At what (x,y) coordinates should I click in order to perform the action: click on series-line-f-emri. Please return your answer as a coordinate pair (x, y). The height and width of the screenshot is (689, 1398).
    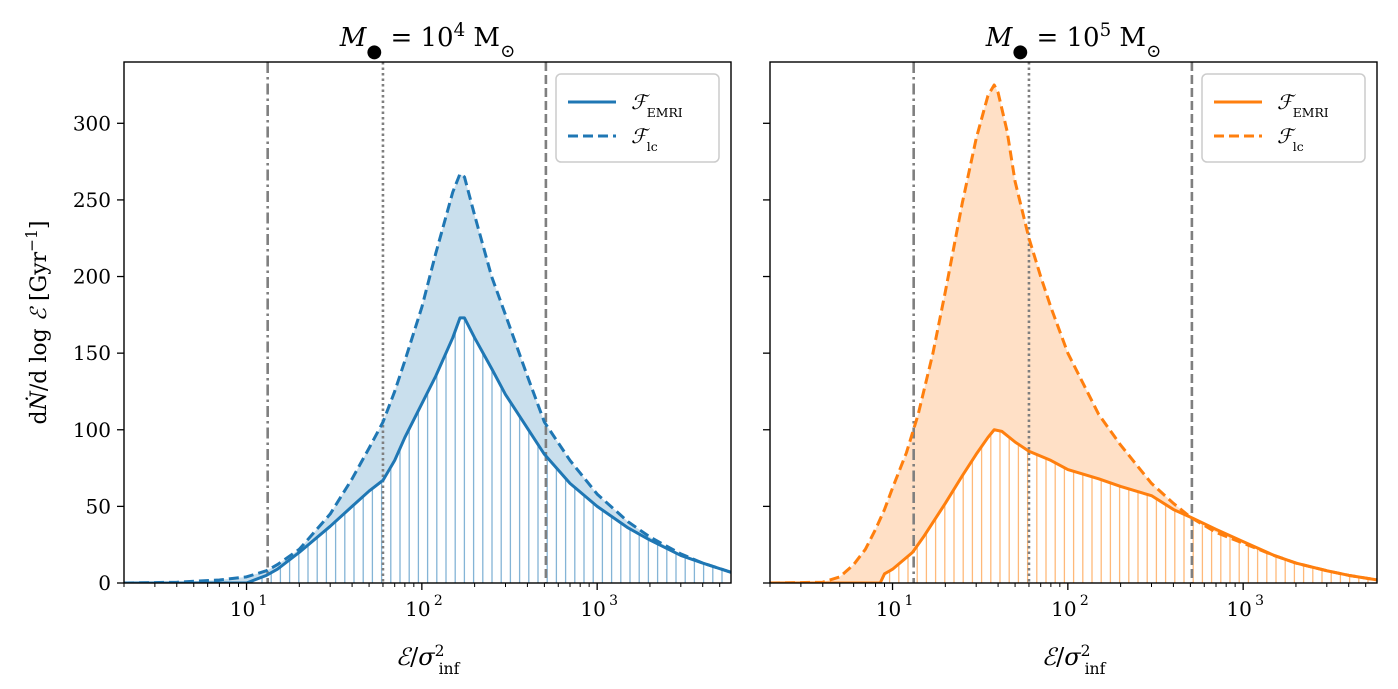
    Looking at the image, I should click on (1073, 505).